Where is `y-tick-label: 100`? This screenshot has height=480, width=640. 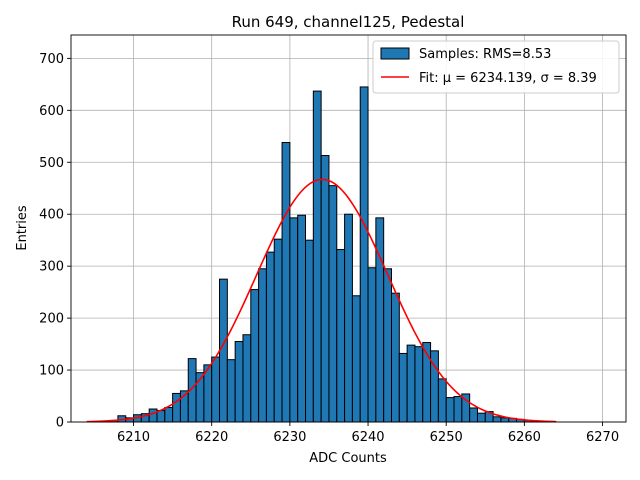 y-tick-label: 100 is located at coordinates (51, 371).